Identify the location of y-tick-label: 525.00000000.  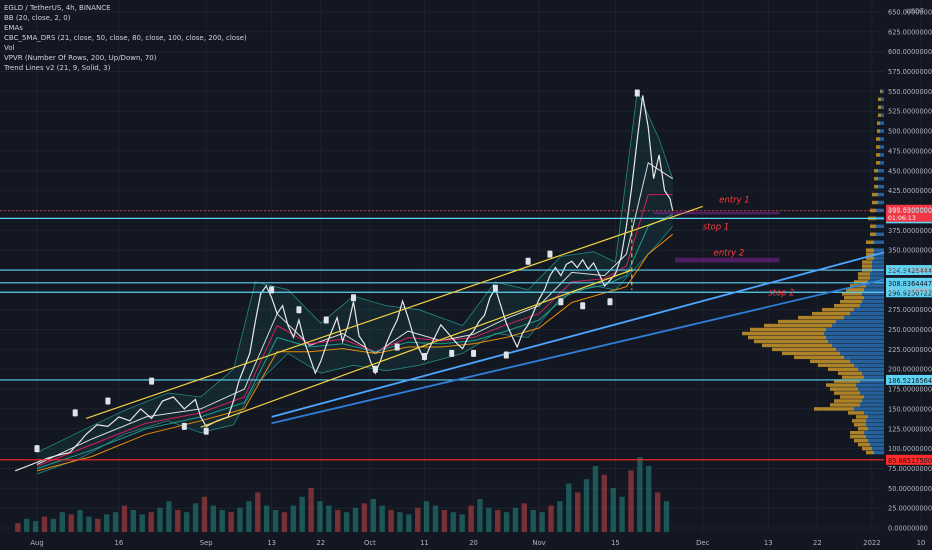
(910, 112).